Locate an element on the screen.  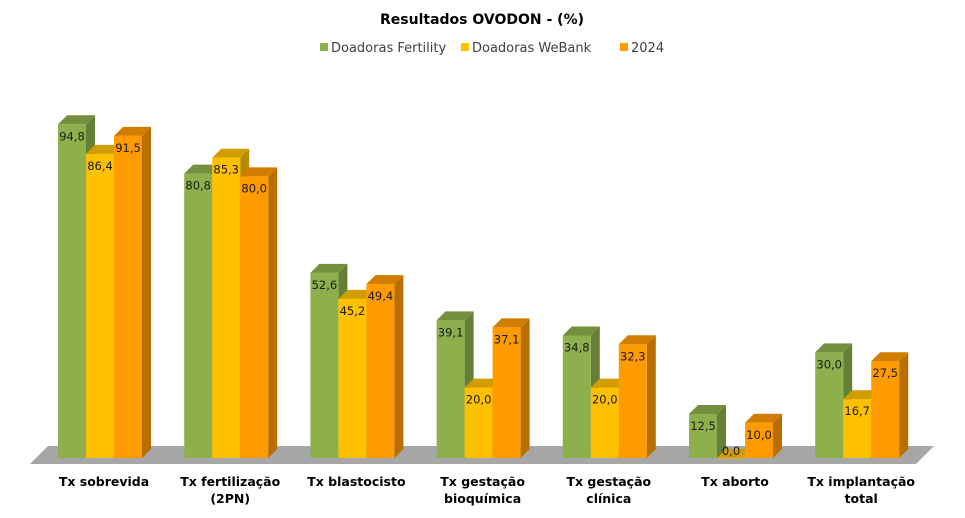
chart-title: Resultados OVODON - (%) is located at coordinates (482, 20).